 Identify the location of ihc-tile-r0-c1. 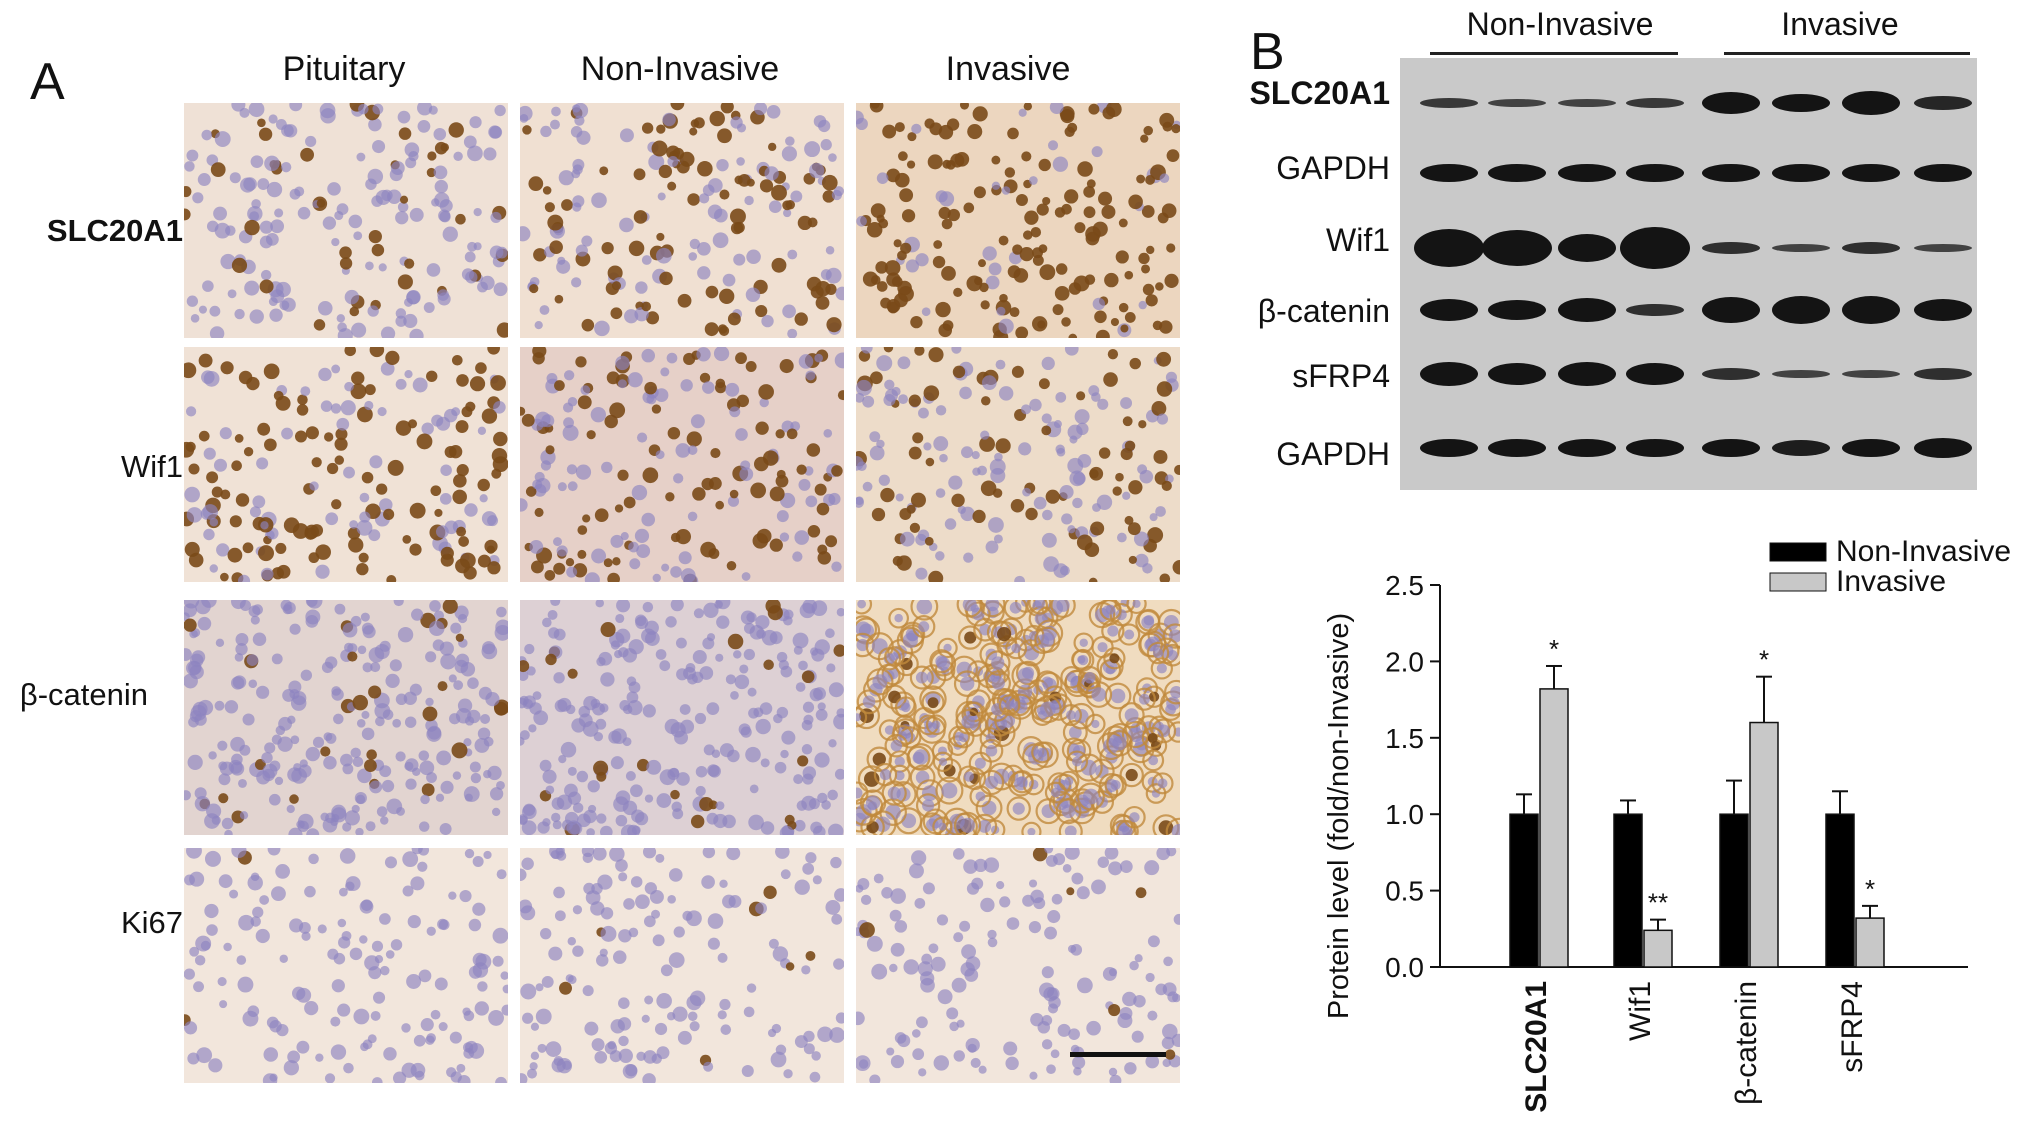
(682, 220).